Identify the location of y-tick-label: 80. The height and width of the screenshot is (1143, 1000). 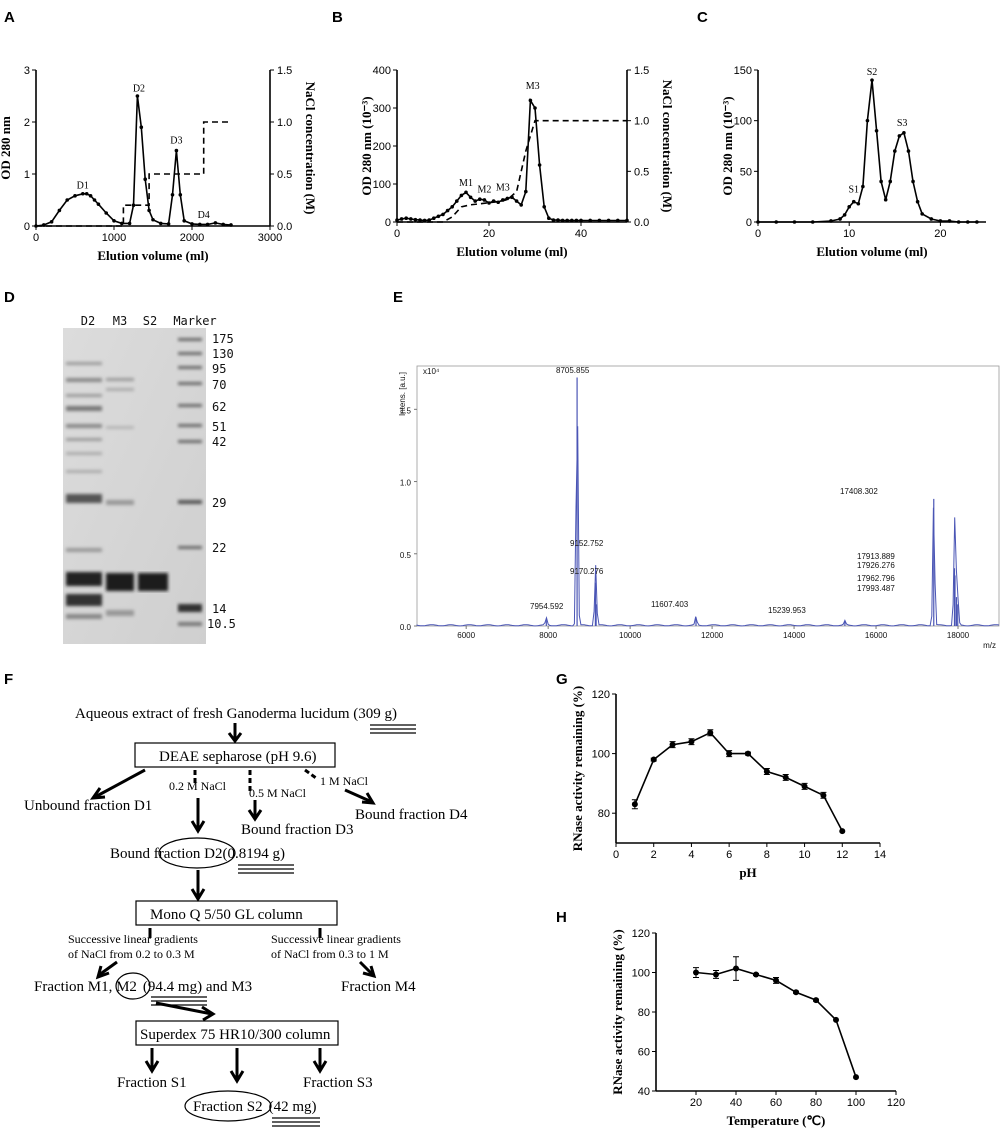
(604, 814).